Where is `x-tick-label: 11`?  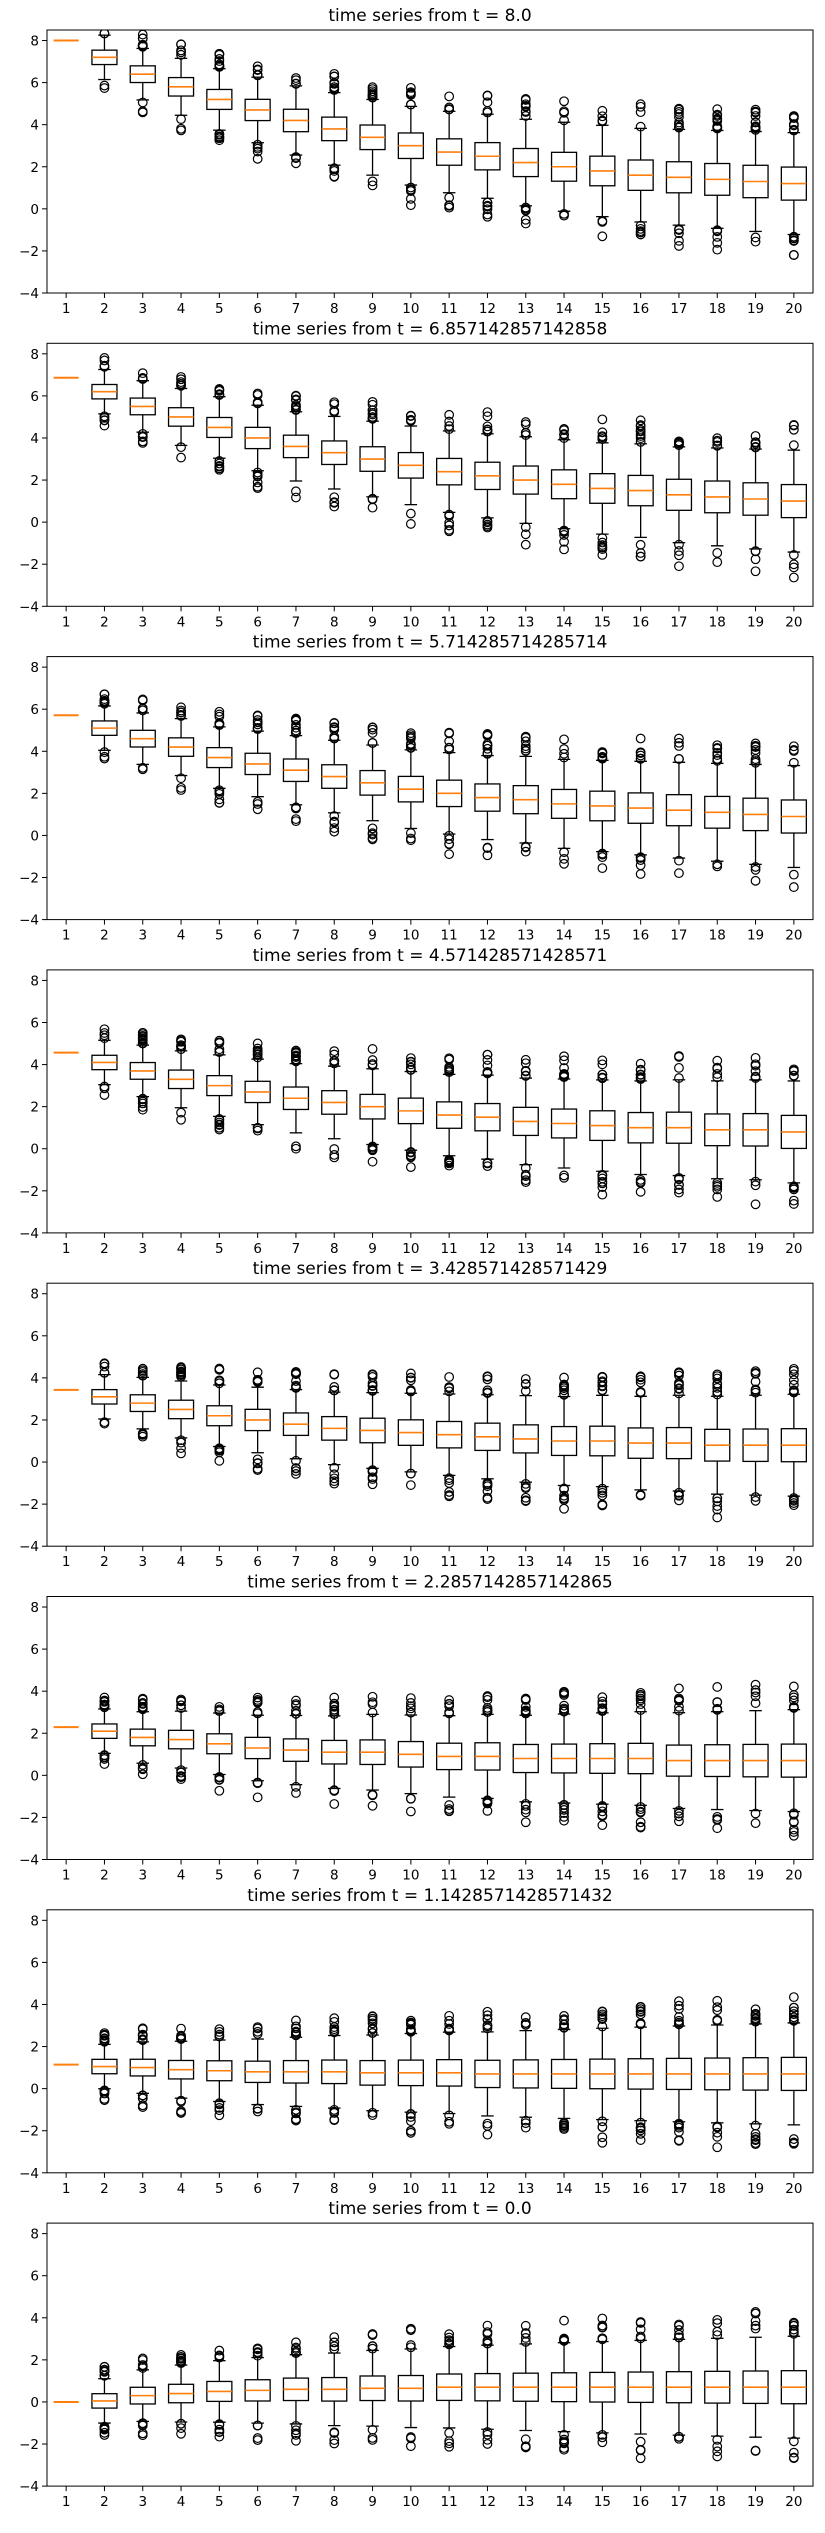 x-tick-label: 11 is located at coordinates (449, 2502).